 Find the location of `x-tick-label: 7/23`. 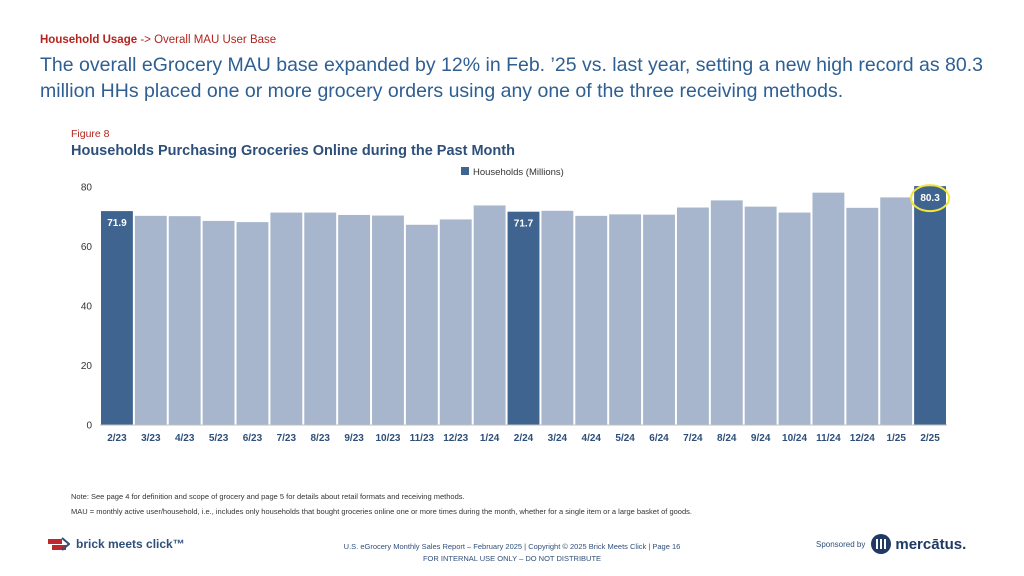

x-tick-label: 7/23 is located at coordinates (287, 438).